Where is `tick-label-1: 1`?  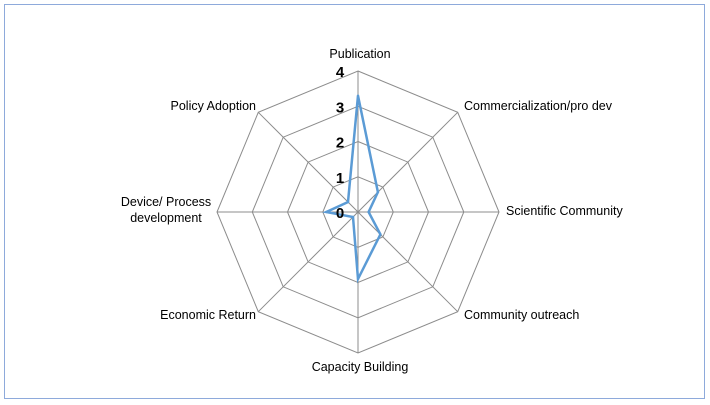
tick-label-1: 1 is located at coordinates (340, 178).